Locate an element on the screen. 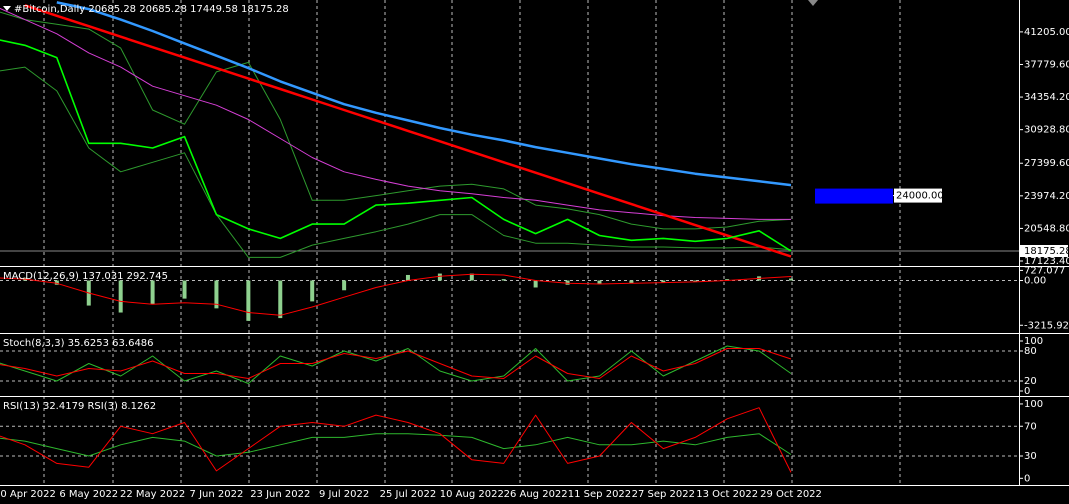 This screenshot has height=504, width=1069. x-tick-label: 11 Sep 2022 is located at coordinates (599, 494).